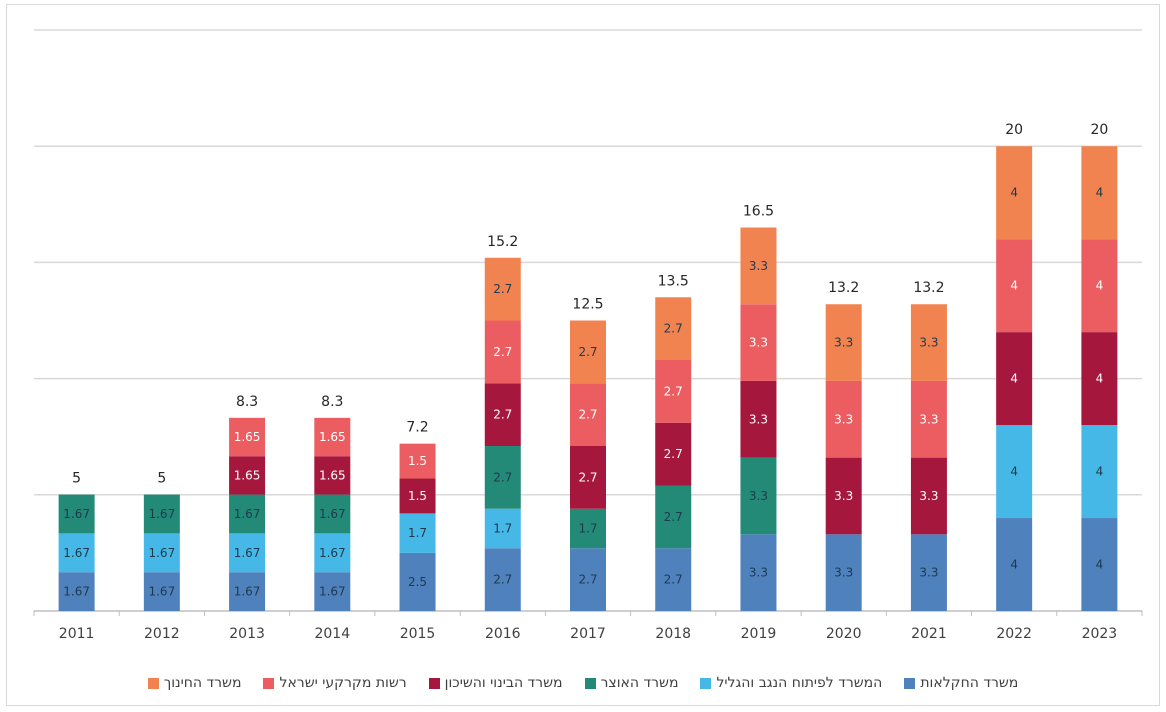 This screenshot has height=712, width=1166. What do you see at coordinates (799, 683) in the screenshot?
I see `legend-label: המשרד לפיתוח הנגב והגליל` at bounding box center [799, 683].